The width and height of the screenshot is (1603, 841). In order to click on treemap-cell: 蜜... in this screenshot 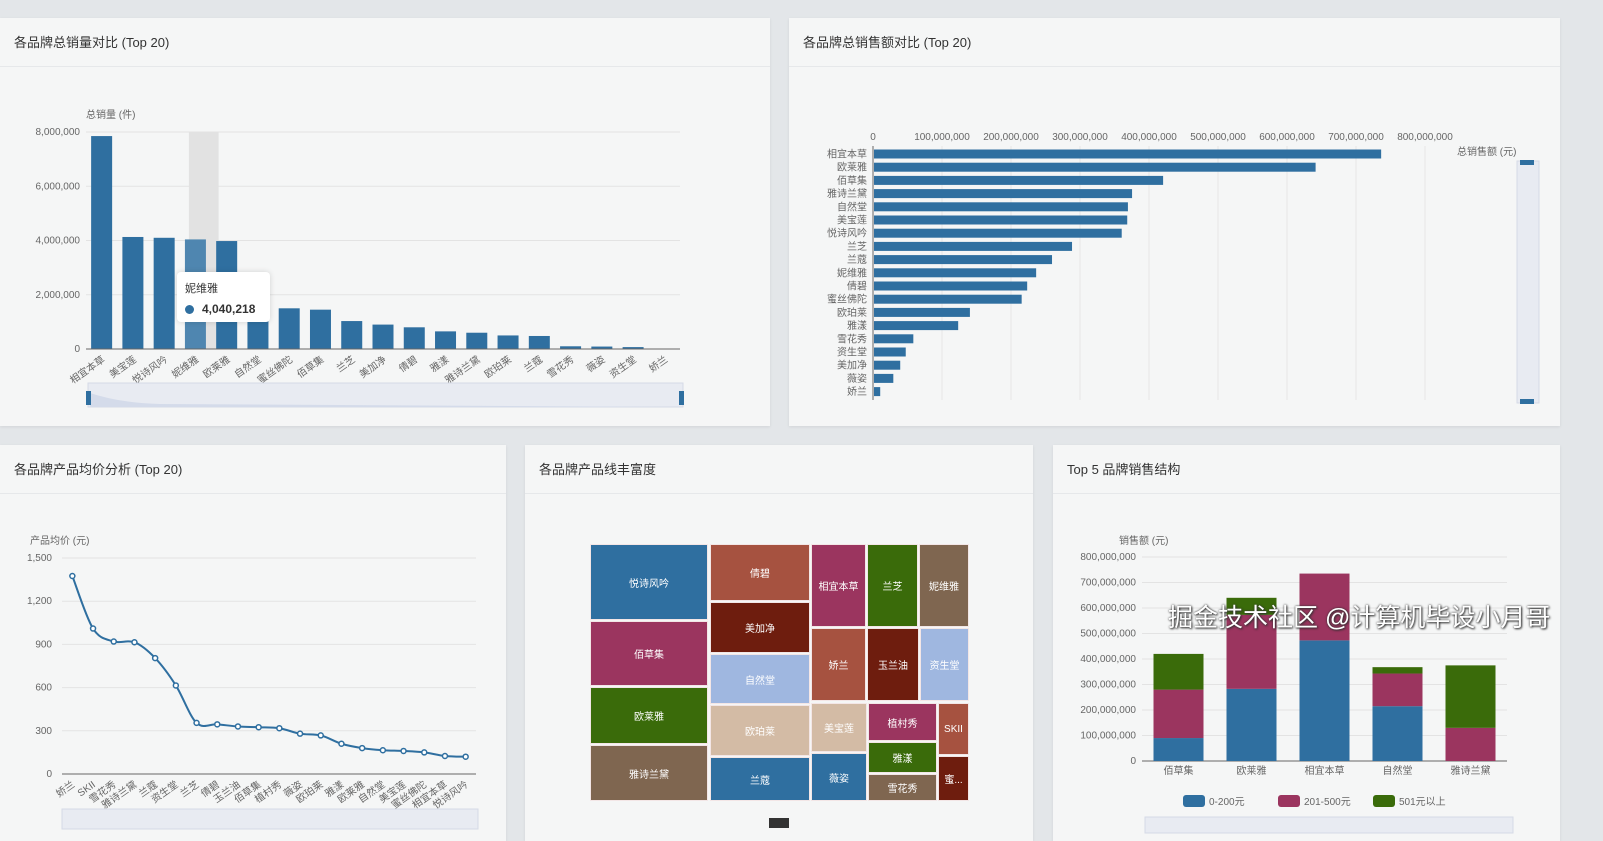, I will do `click(953, 778)`.